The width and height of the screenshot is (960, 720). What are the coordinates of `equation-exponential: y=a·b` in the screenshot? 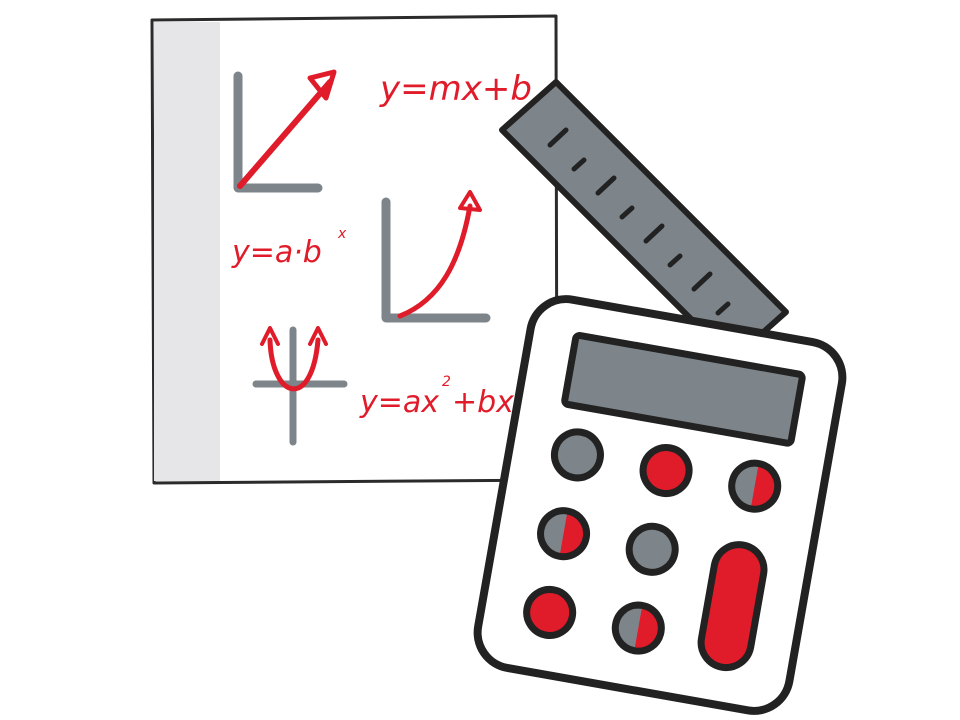 It's located at (276, 252).